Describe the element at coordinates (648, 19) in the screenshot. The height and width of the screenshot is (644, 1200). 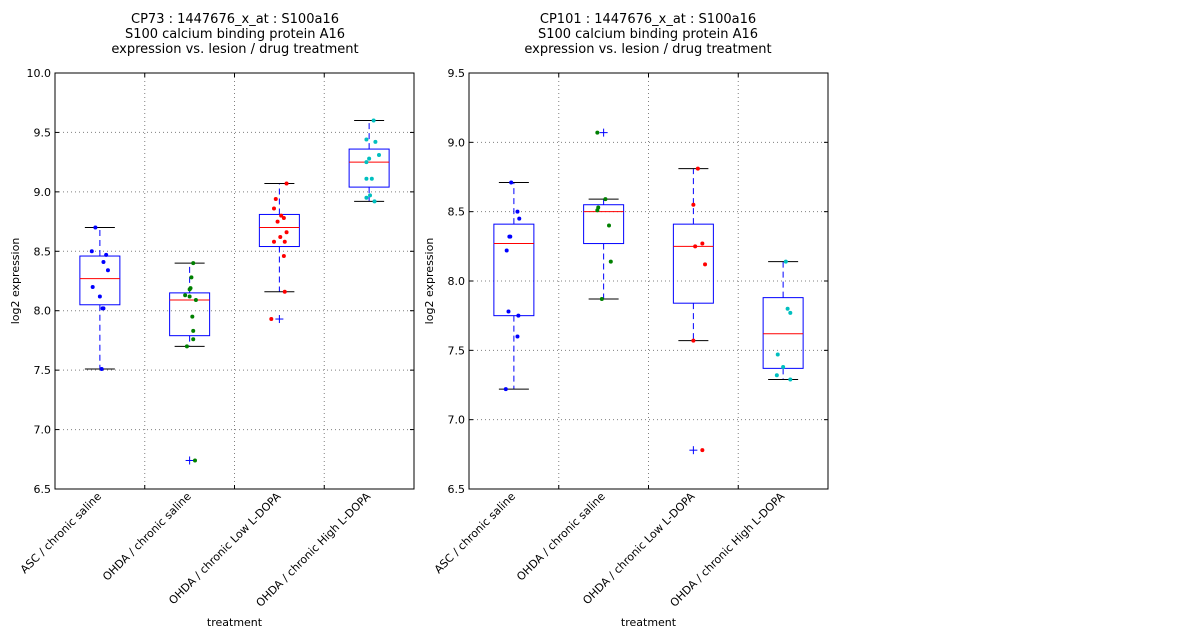
I see `chart-title-line: CP101 : 1447676_x_at : S100a16` at that location.